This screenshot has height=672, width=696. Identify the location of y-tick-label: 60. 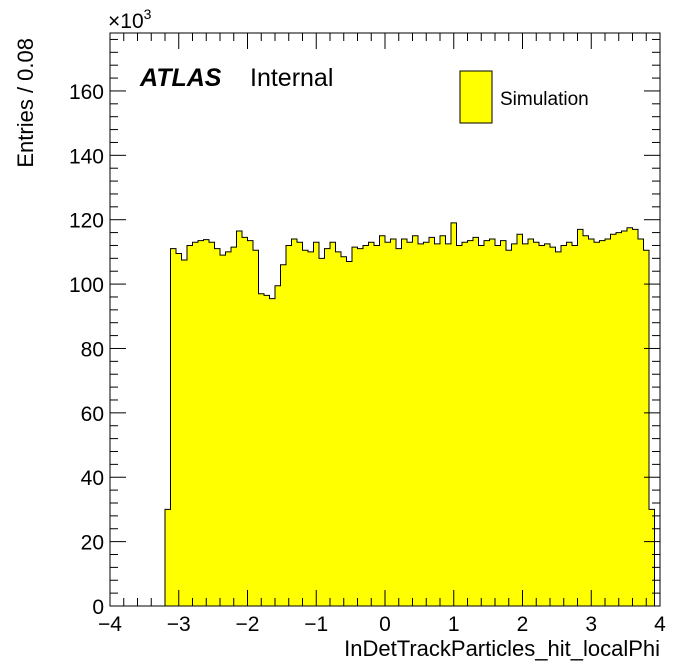
(92, 414).